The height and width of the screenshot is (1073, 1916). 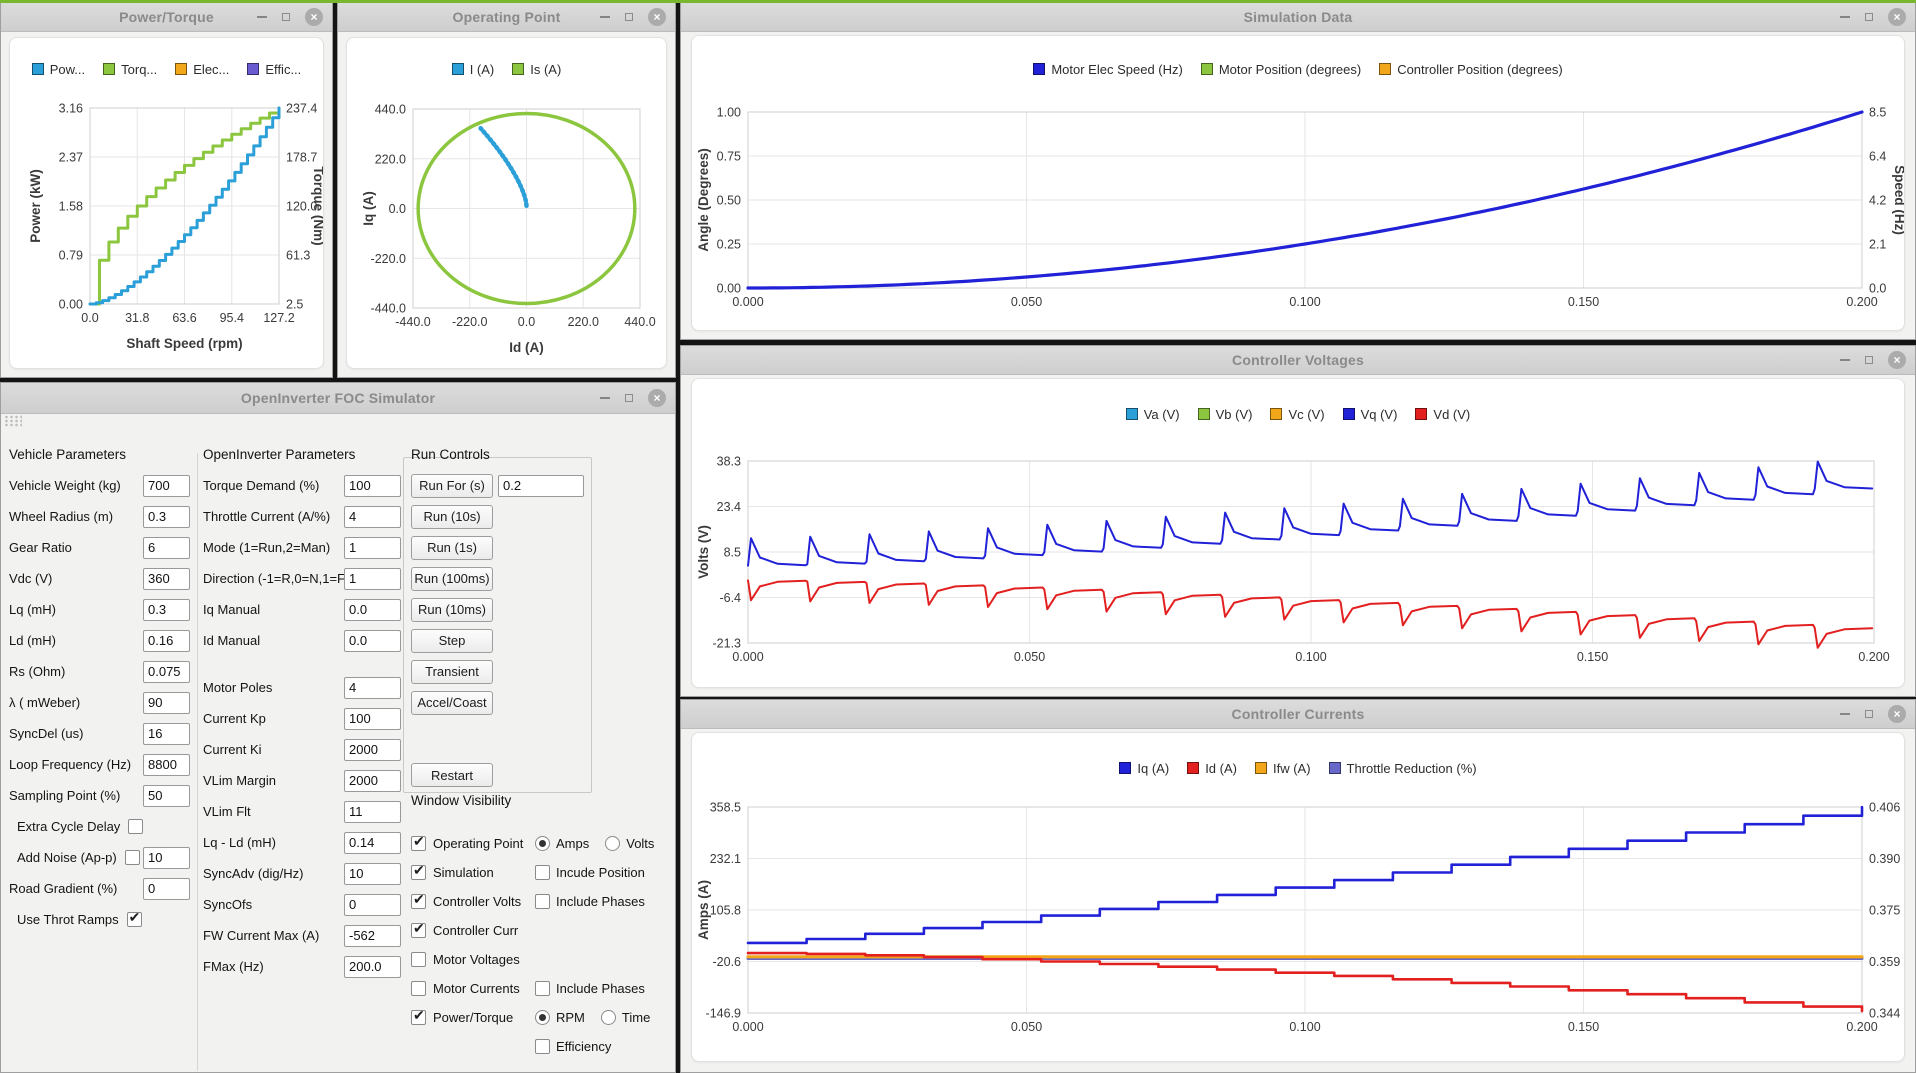 What do you see at coordinates (1877, 289) in the screenshot?
I see `svg-text: 0.0` at bounding box center [1877, 289].